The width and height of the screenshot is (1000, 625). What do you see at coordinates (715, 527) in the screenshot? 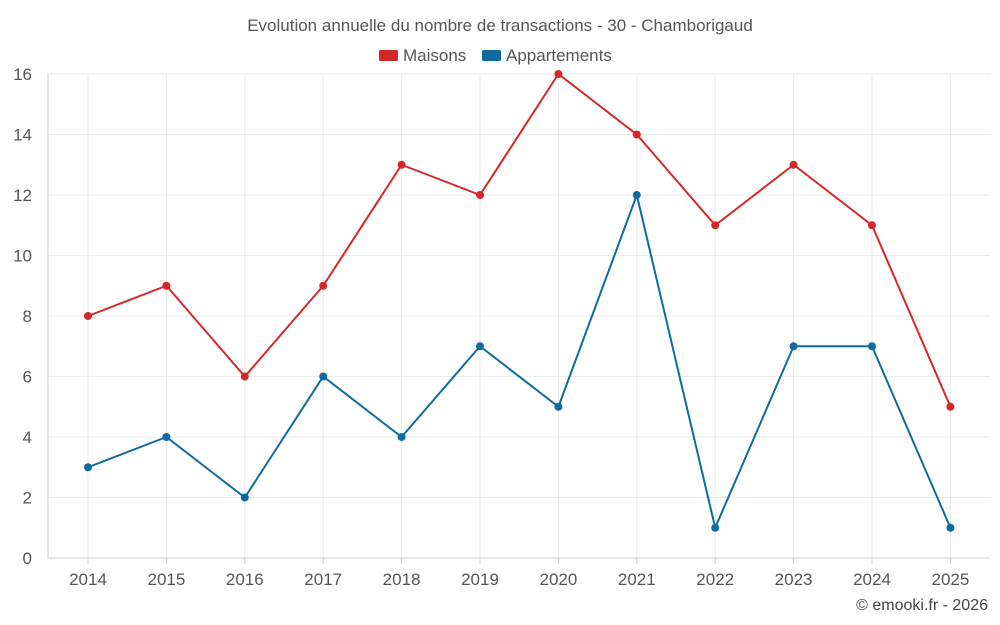
I see `data-point-appartements: Appartements 2022: 1` at bounding box center [715, 527].